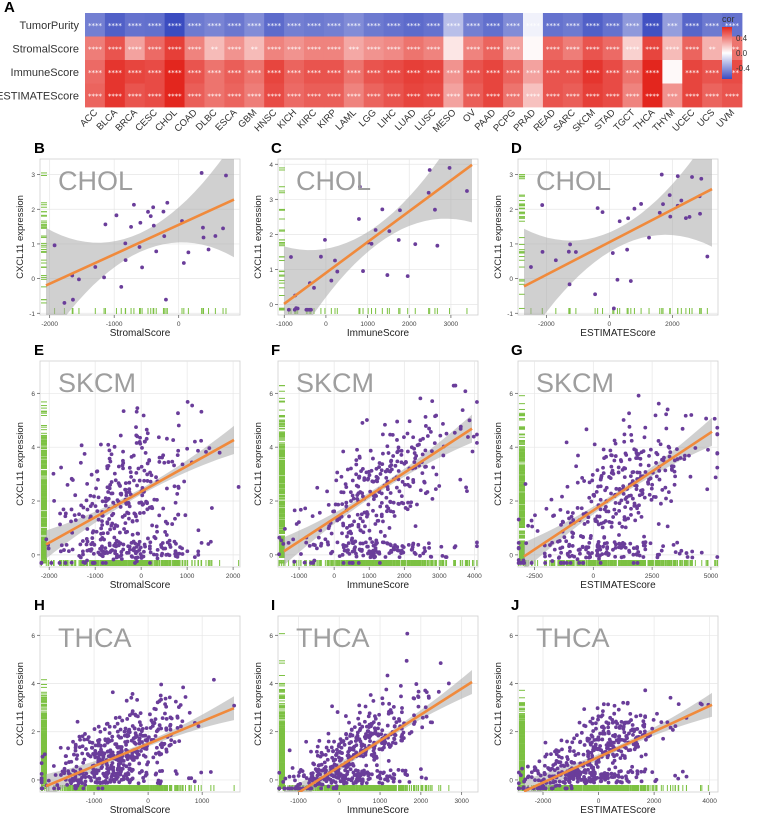  I want to click on heatmap-significance: **, so click(255, 49).